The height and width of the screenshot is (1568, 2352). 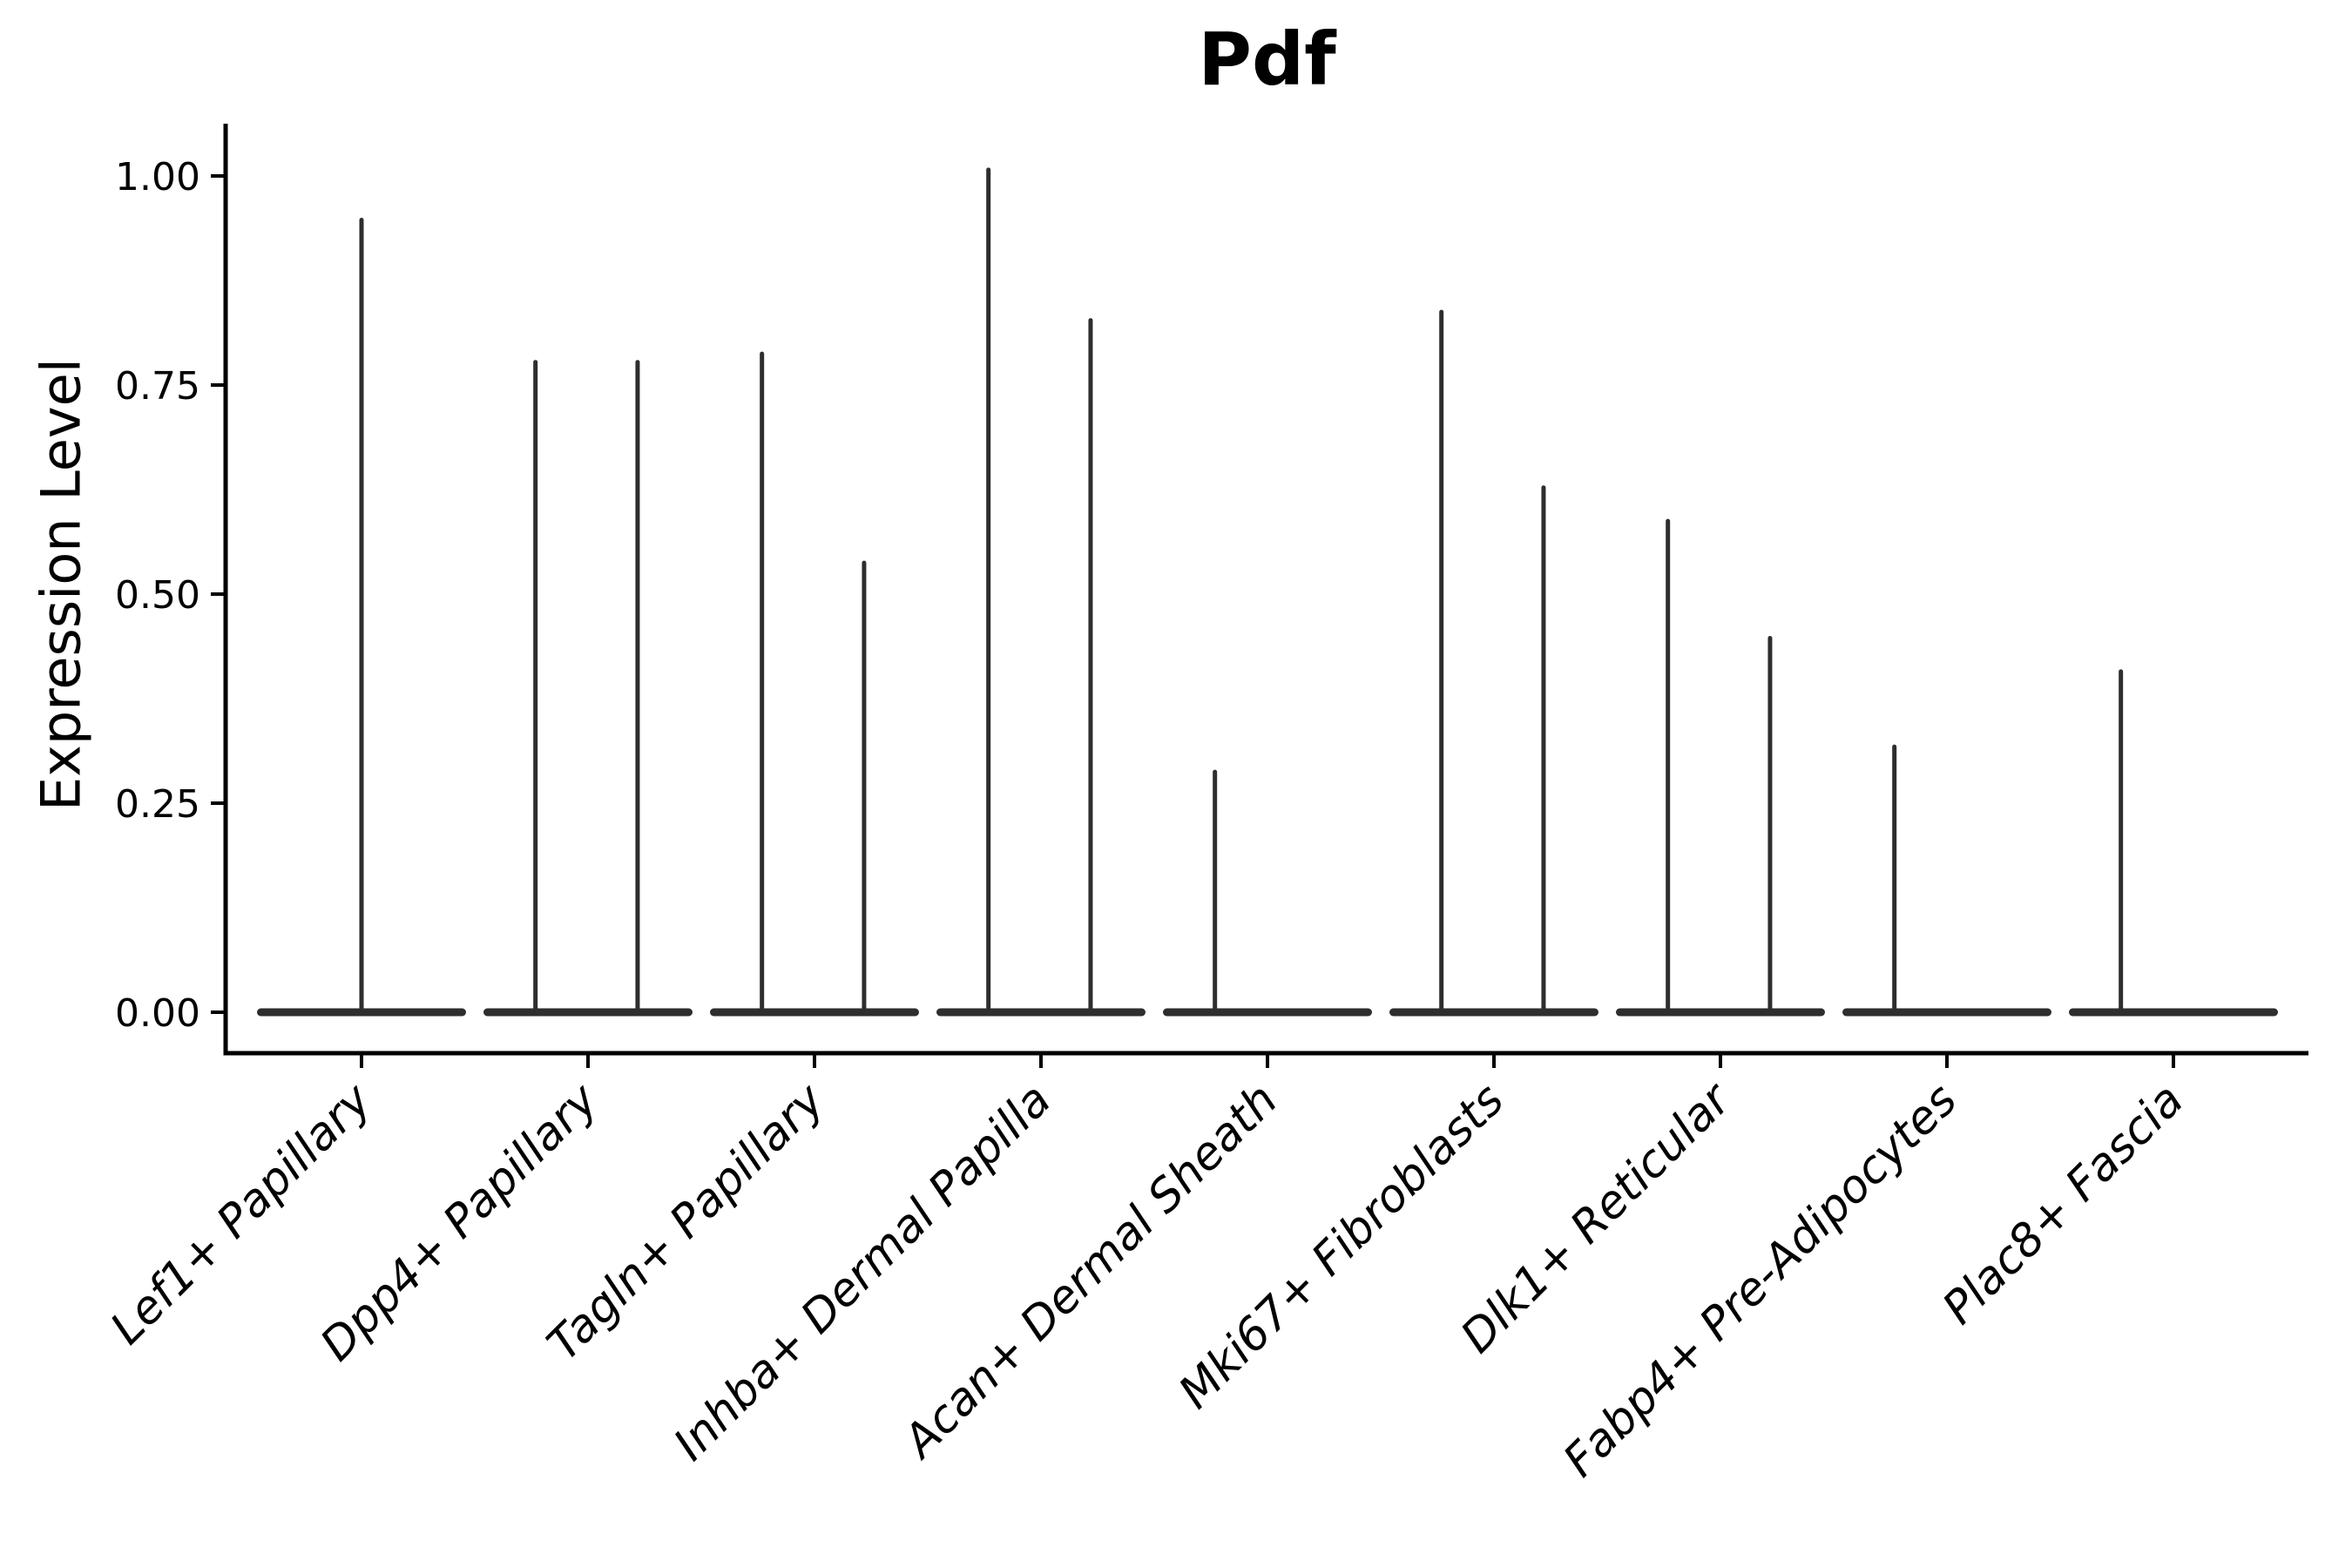 I want to click on y-axis-label: Expression Level, so click(x=61, y=584).